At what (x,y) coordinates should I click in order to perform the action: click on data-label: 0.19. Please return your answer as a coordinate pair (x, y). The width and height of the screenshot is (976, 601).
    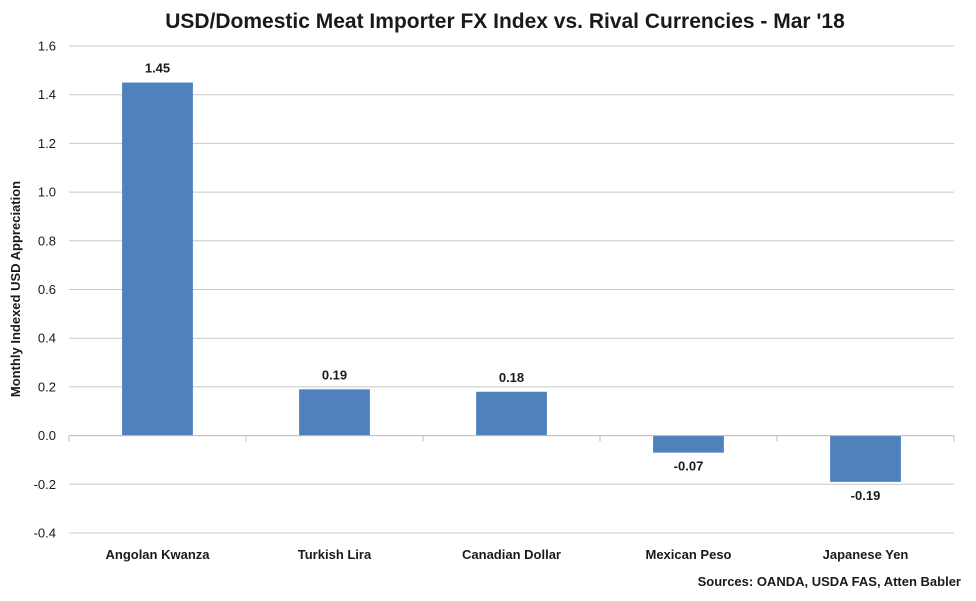
    Looking at the image, I should click on (334, 374).